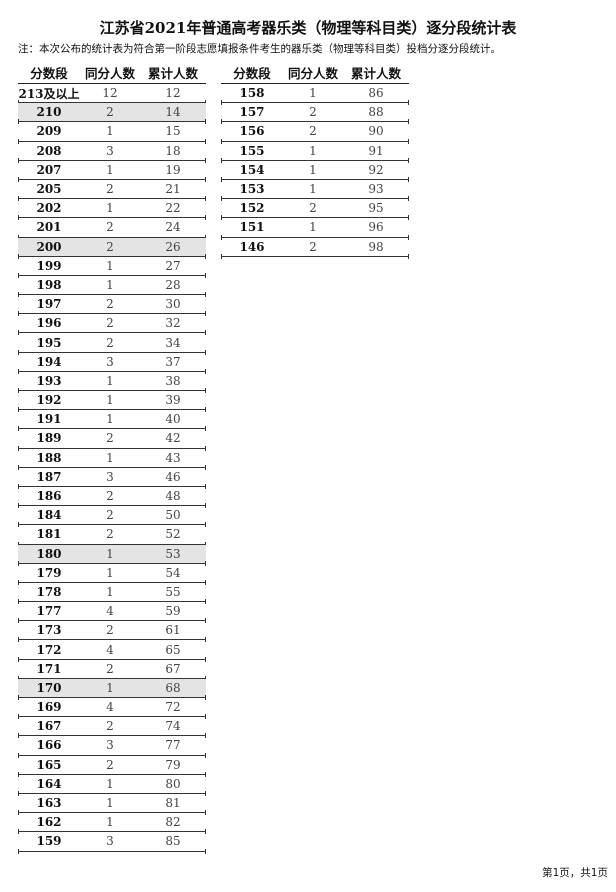  I want to click on cell-score: 181, so click(49, 534).